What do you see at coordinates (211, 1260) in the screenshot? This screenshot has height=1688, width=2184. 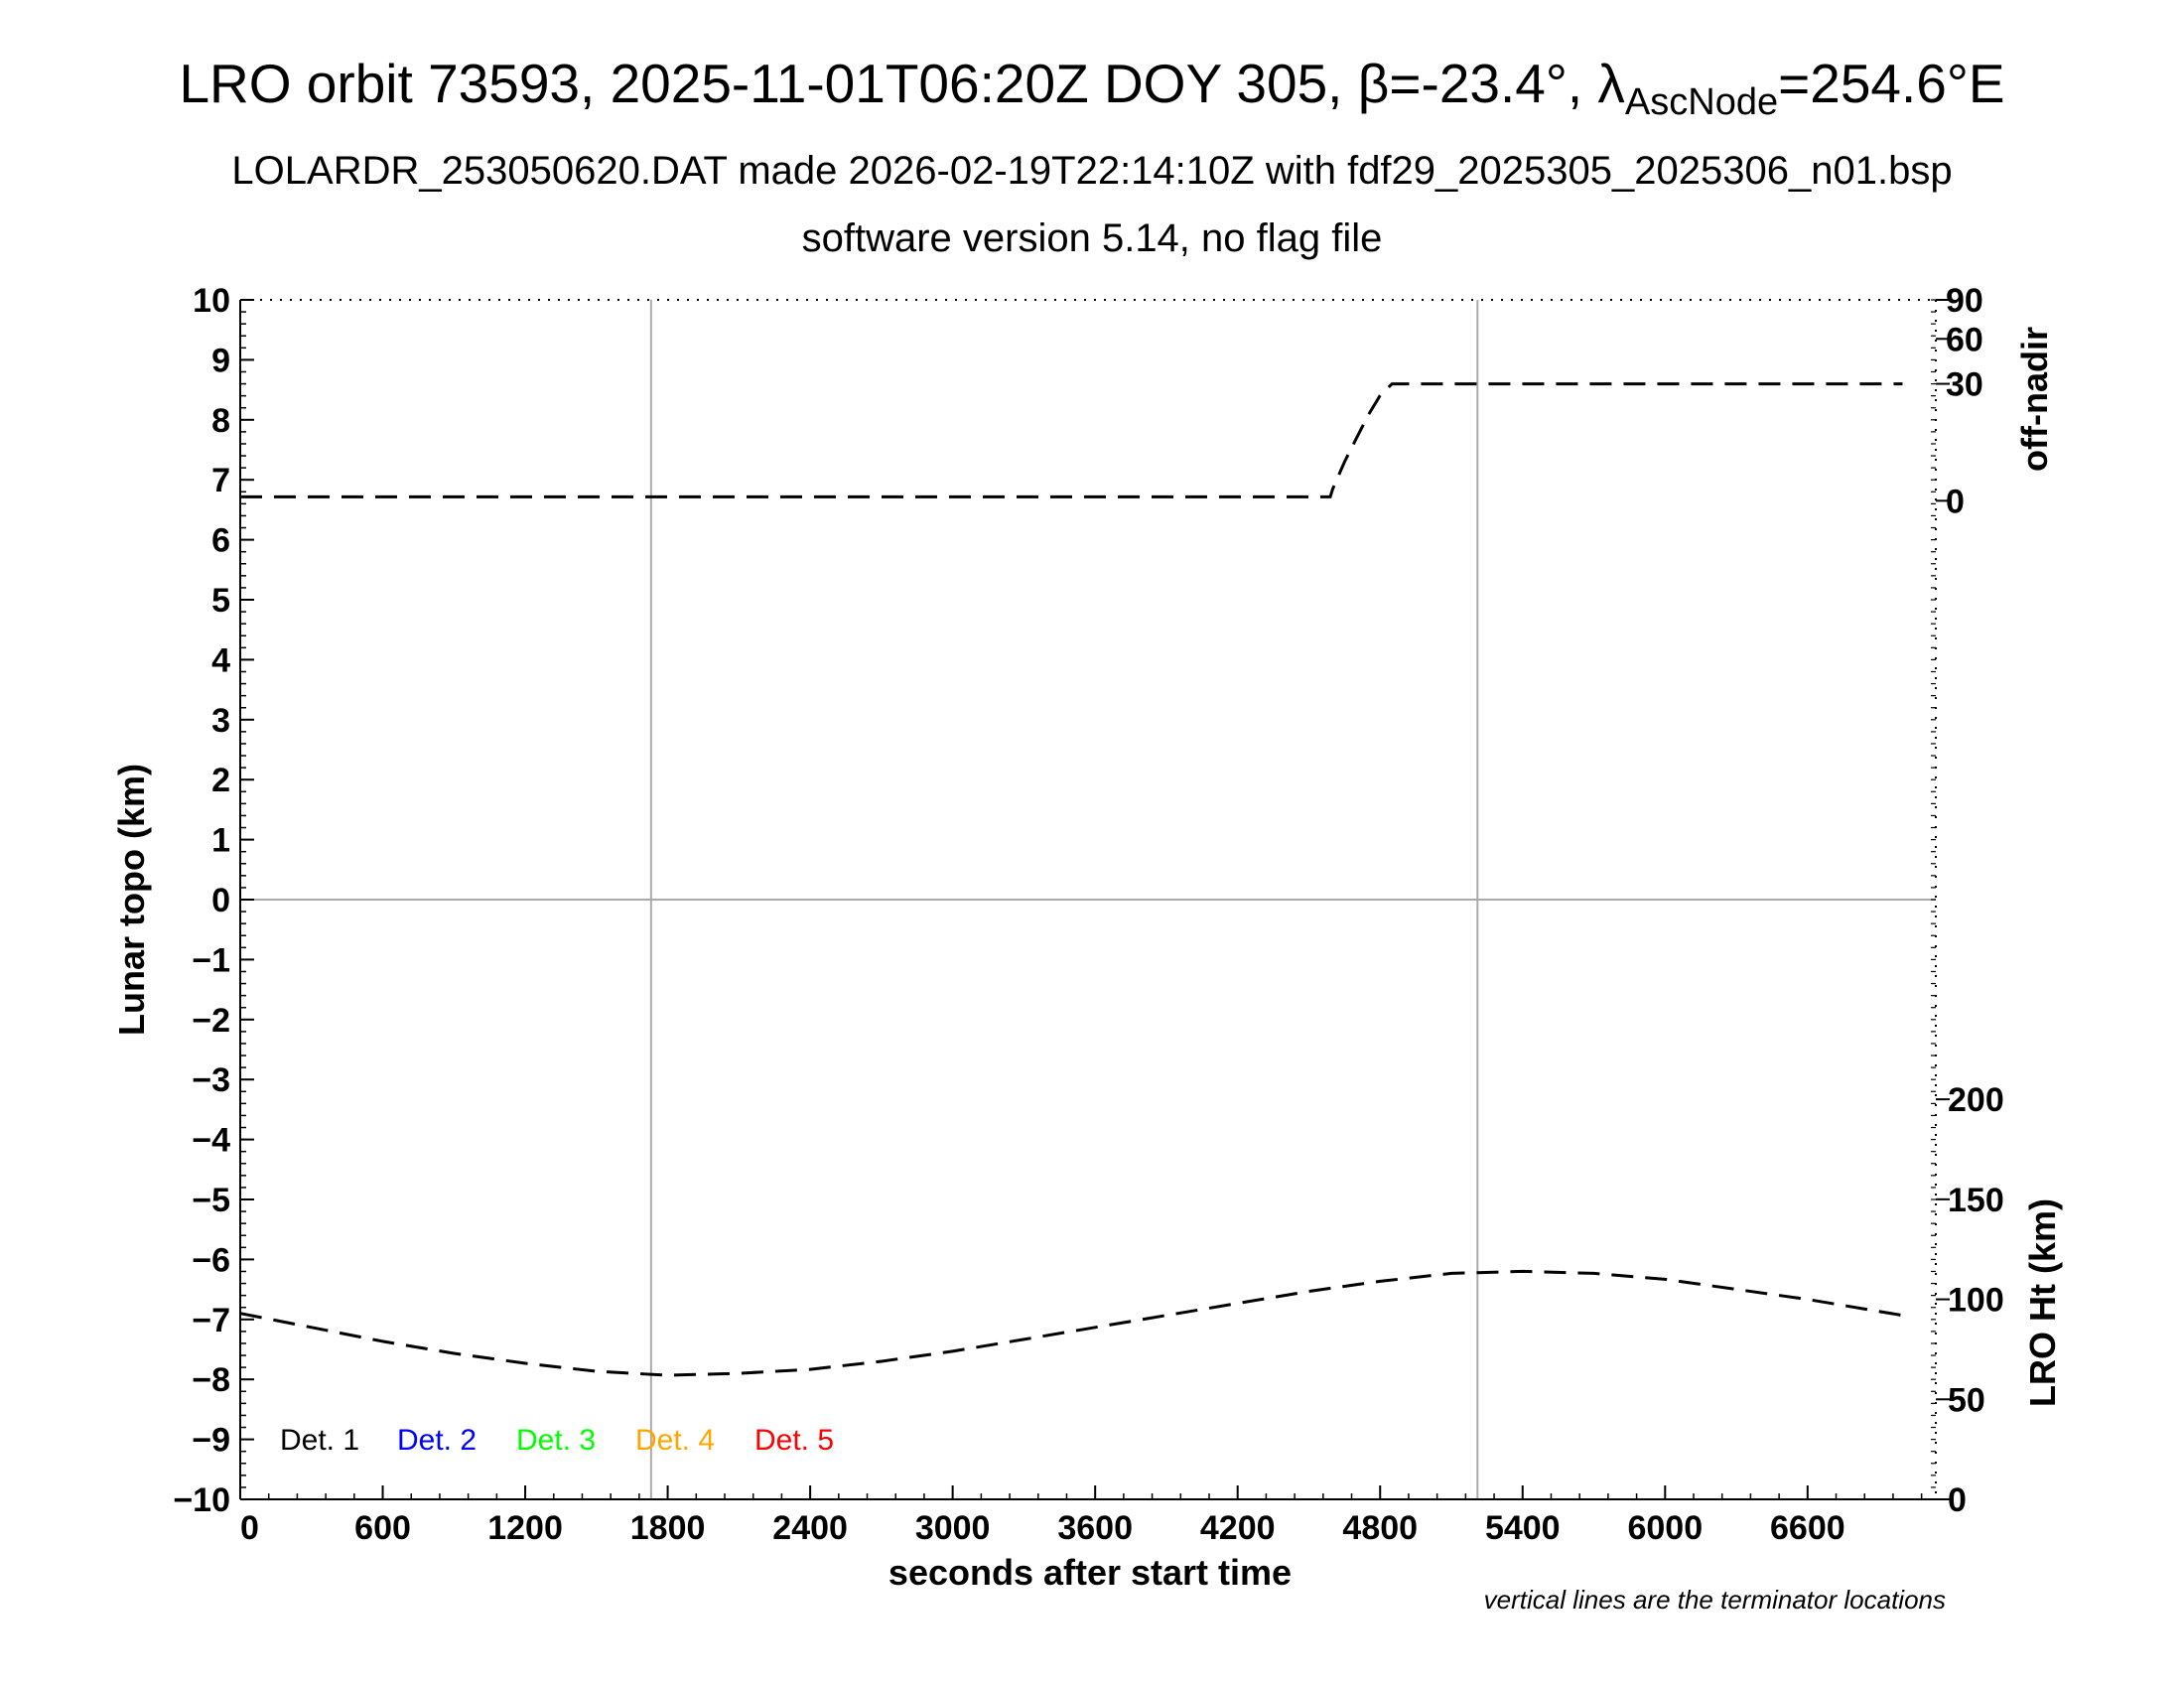 I see `y-tick-label: −6` at bounding box center [211, 1260].